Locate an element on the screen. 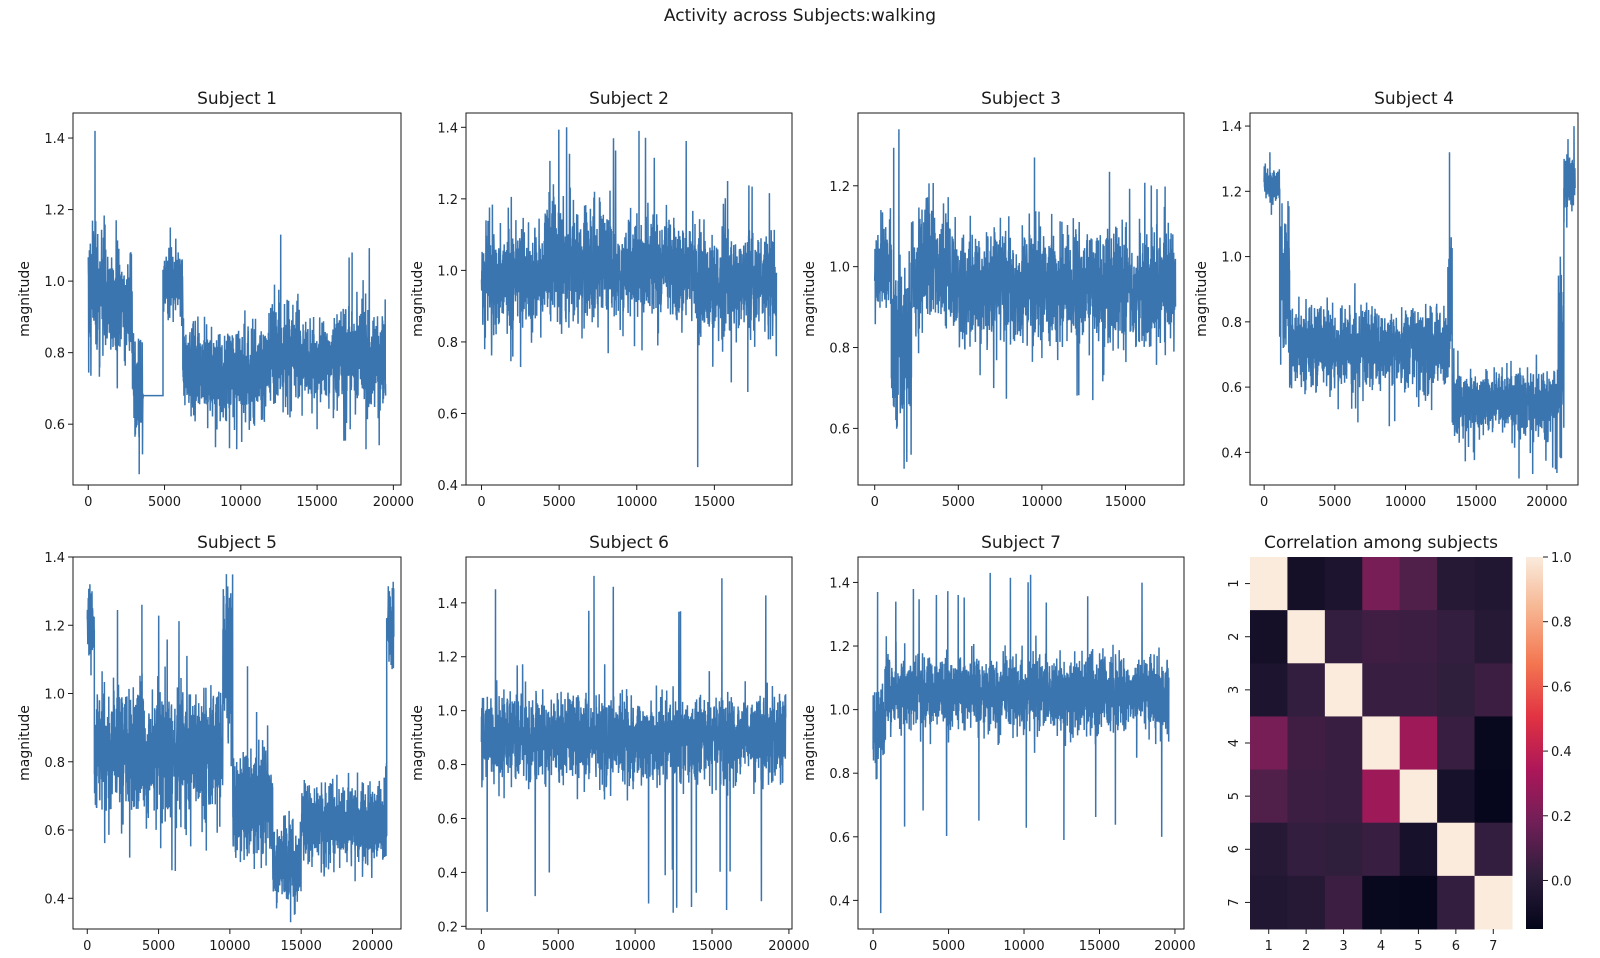  y-tick-label: 2 is located at coordinates (1234, 637).